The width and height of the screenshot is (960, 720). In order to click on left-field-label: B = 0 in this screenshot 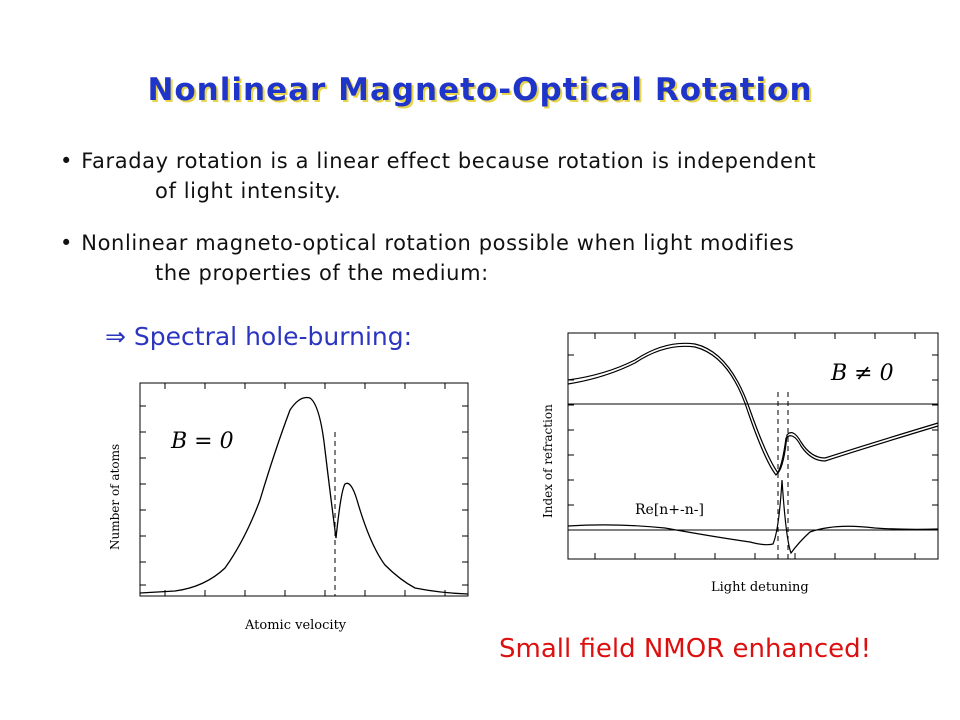, I will do `click(202, 441)`.